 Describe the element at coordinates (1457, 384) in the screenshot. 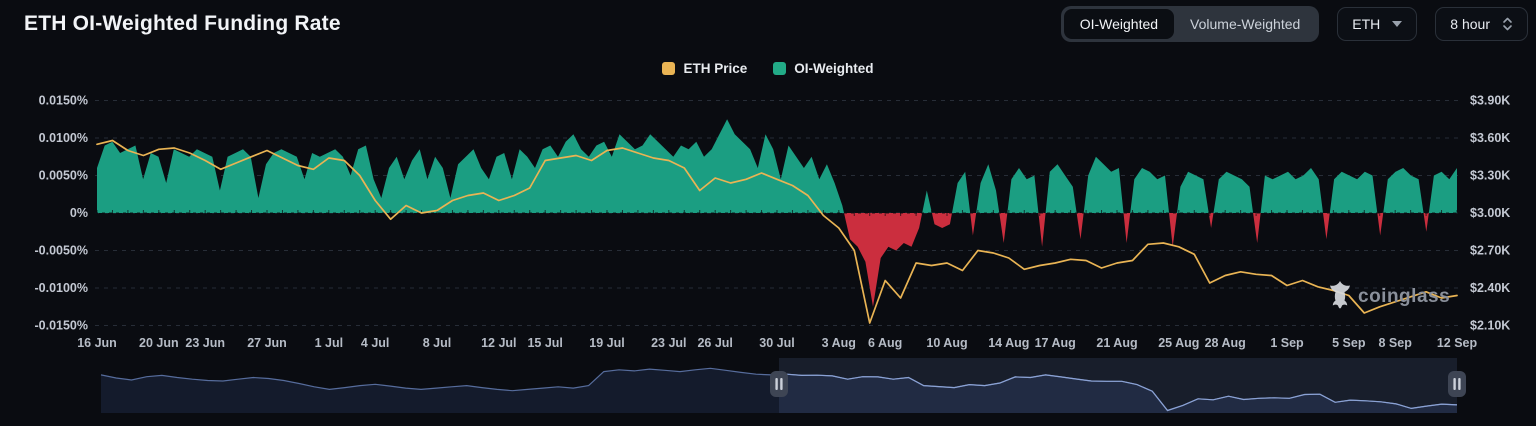

I see `navigator-right-handle` at that location.